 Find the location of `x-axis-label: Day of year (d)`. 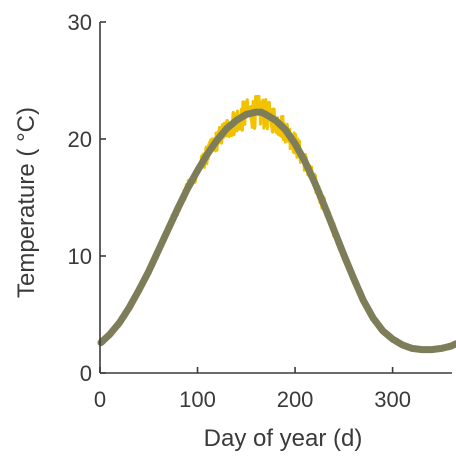

x-axis-label: Day of year (d) is located at coordinates (283, 438).